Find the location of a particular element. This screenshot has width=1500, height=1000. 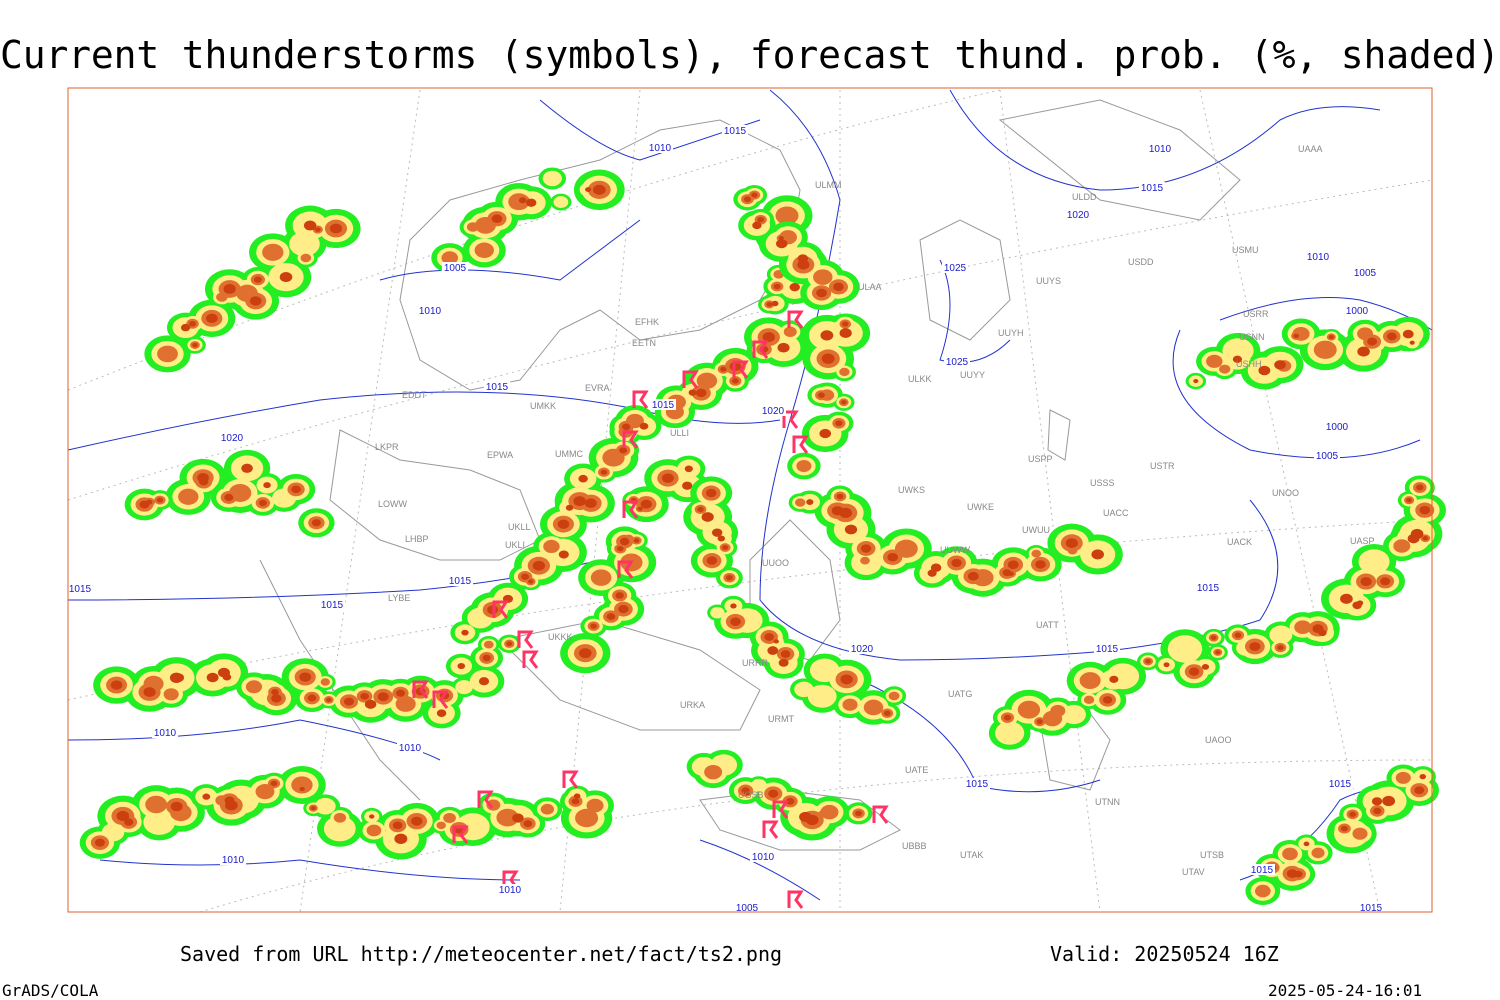

station-label: UATG is located at coordinates (960, 694).